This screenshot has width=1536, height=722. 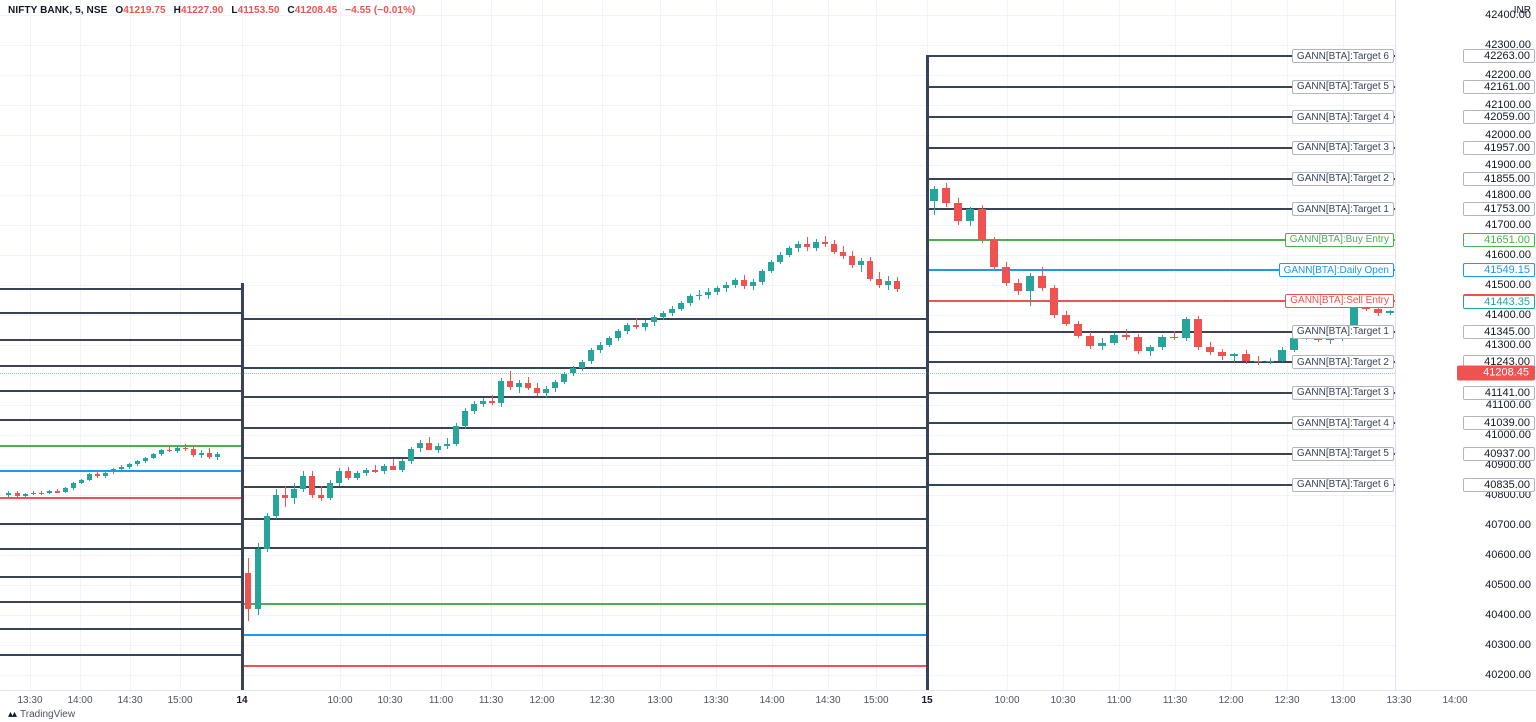 I want to click on time-axis-tick: 12:00, so click(x=542, y=700).